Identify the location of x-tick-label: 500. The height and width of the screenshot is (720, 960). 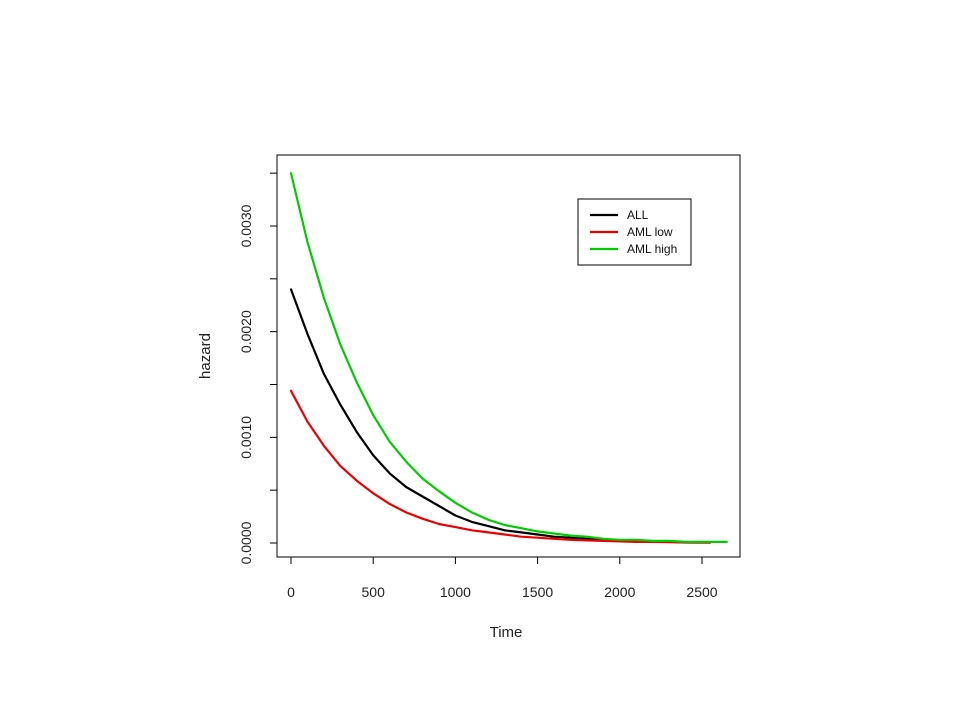
(374, 592).